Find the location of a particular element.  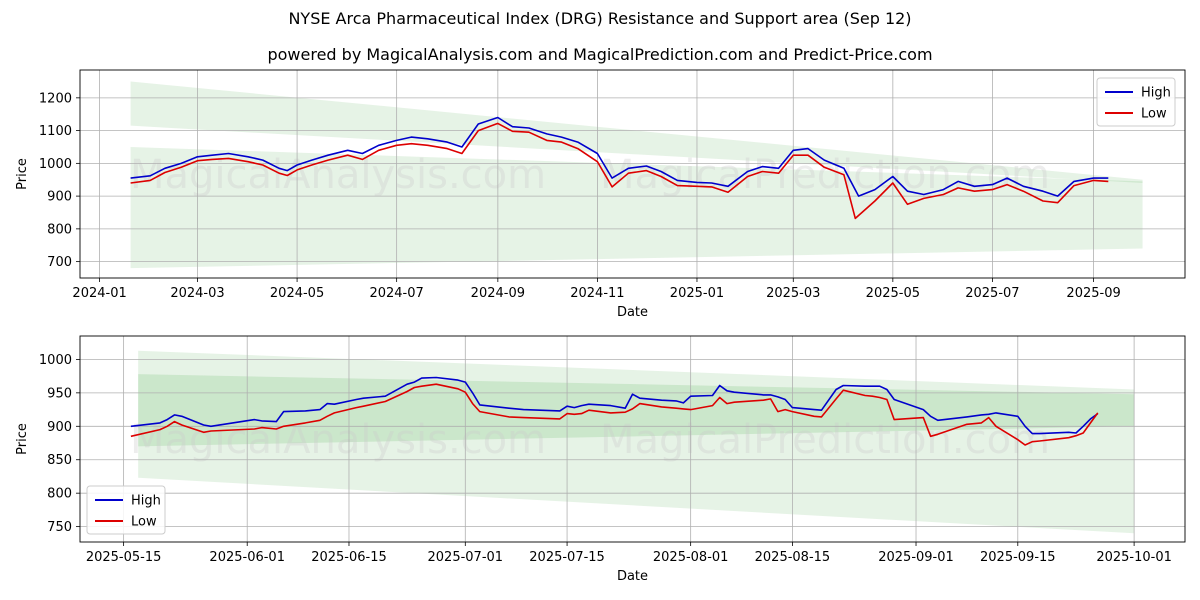

x-tick-label: 2025-06-15 is located at coordinates (349, 557).